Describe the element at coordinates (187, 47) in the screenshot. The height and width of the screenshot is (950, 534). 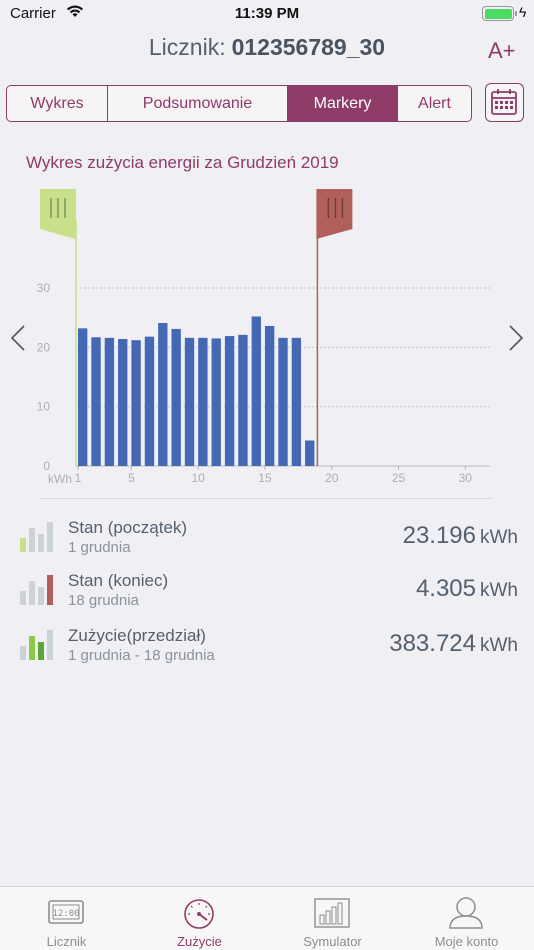
I see `meter-label: Licznik:` at that location.